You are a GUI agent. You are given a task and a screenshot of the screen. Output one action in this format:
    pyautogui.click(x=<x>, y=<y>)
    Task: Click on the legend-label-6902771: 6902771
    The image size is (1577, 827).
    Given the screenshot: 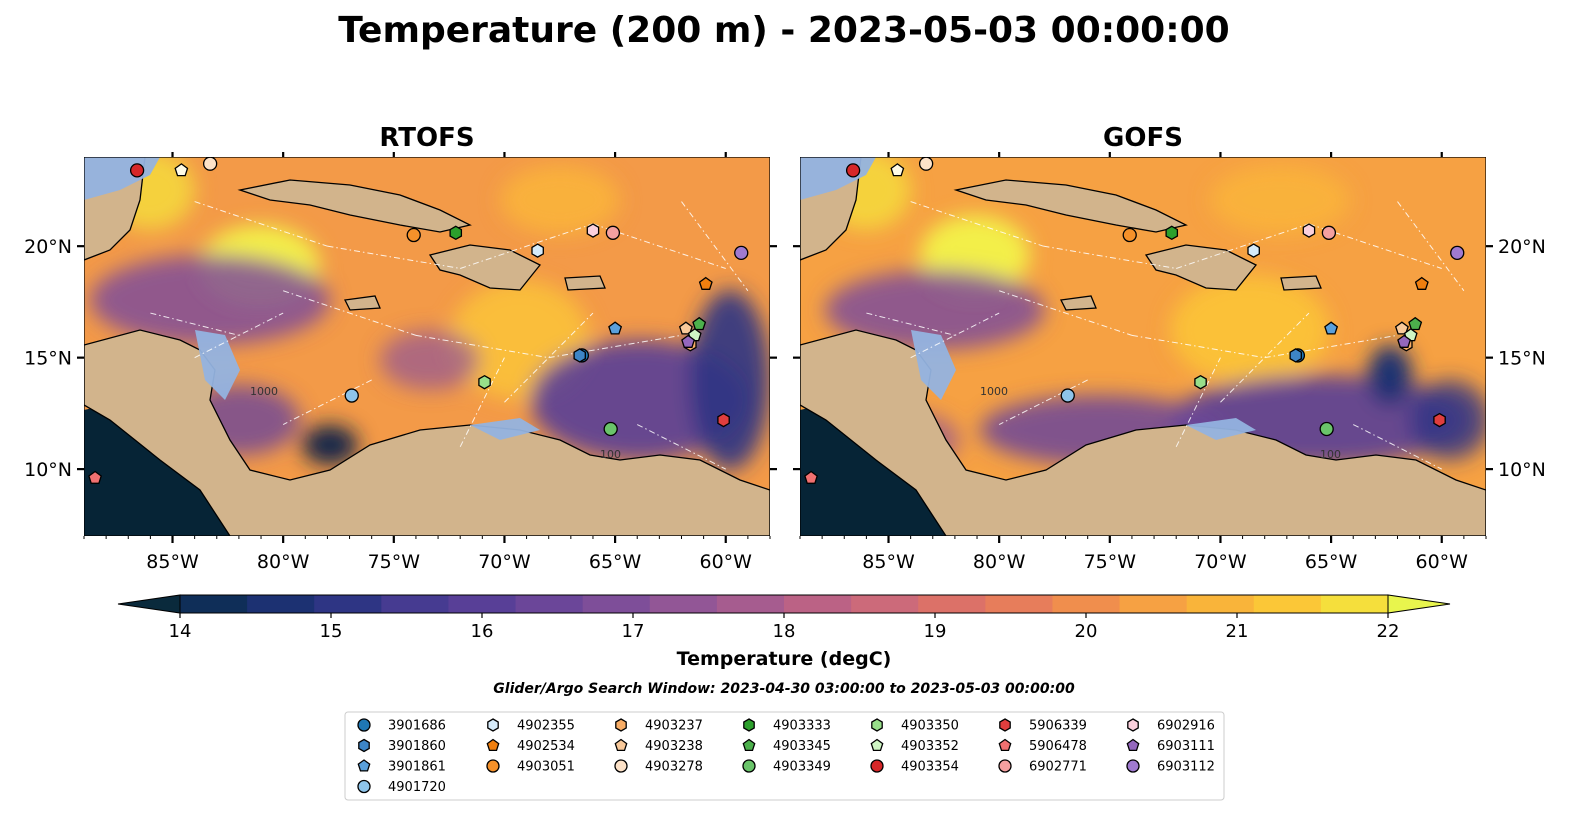 What is the action you would take?
    pyautogui.click(x=1058, y=767)
    